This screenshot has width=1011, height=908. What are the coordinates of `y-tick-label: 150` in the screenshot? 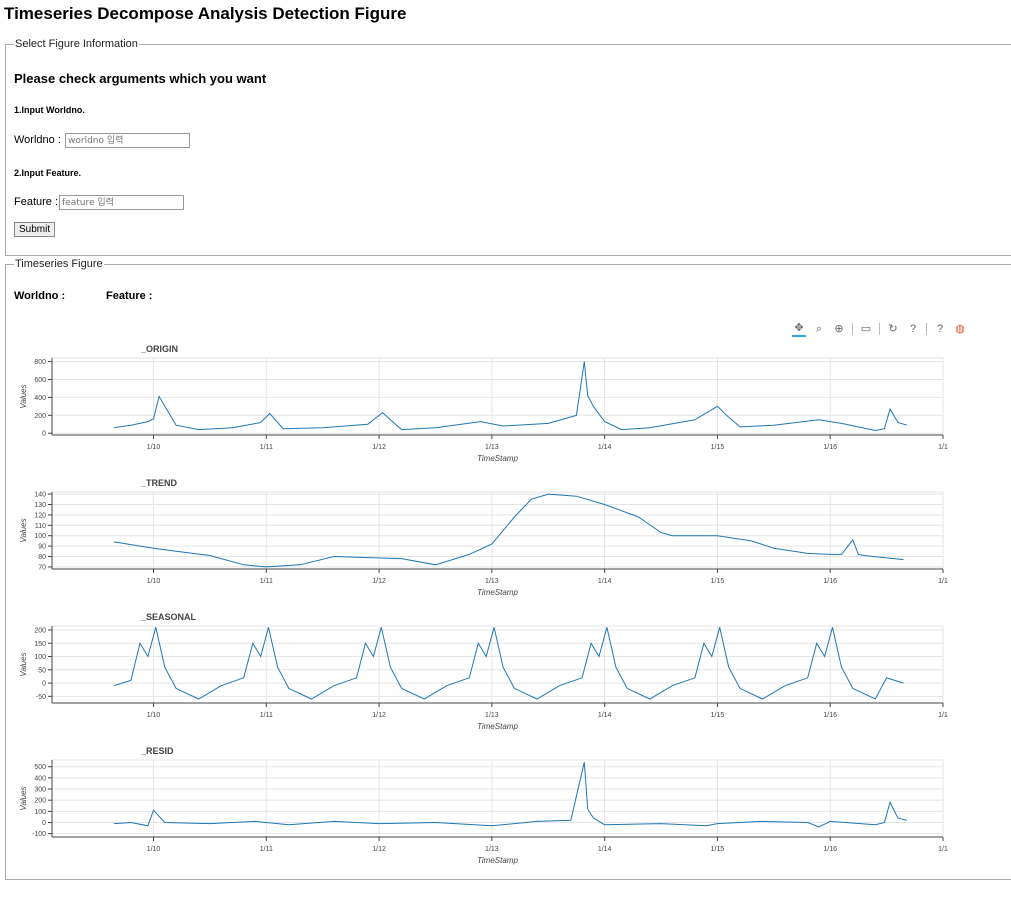 It's located at (40, 644).